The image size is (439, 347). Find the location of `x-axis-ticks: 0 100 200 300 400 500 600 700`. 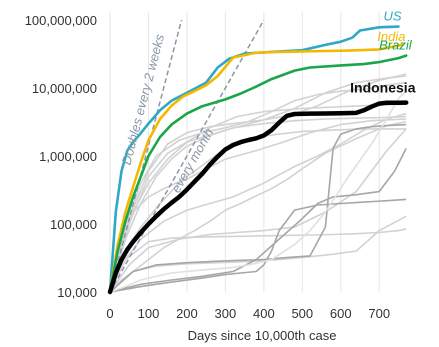

x-axis-ticks: 0 100 200 300 400 500 600 700 is located at coordinates (248, 313).